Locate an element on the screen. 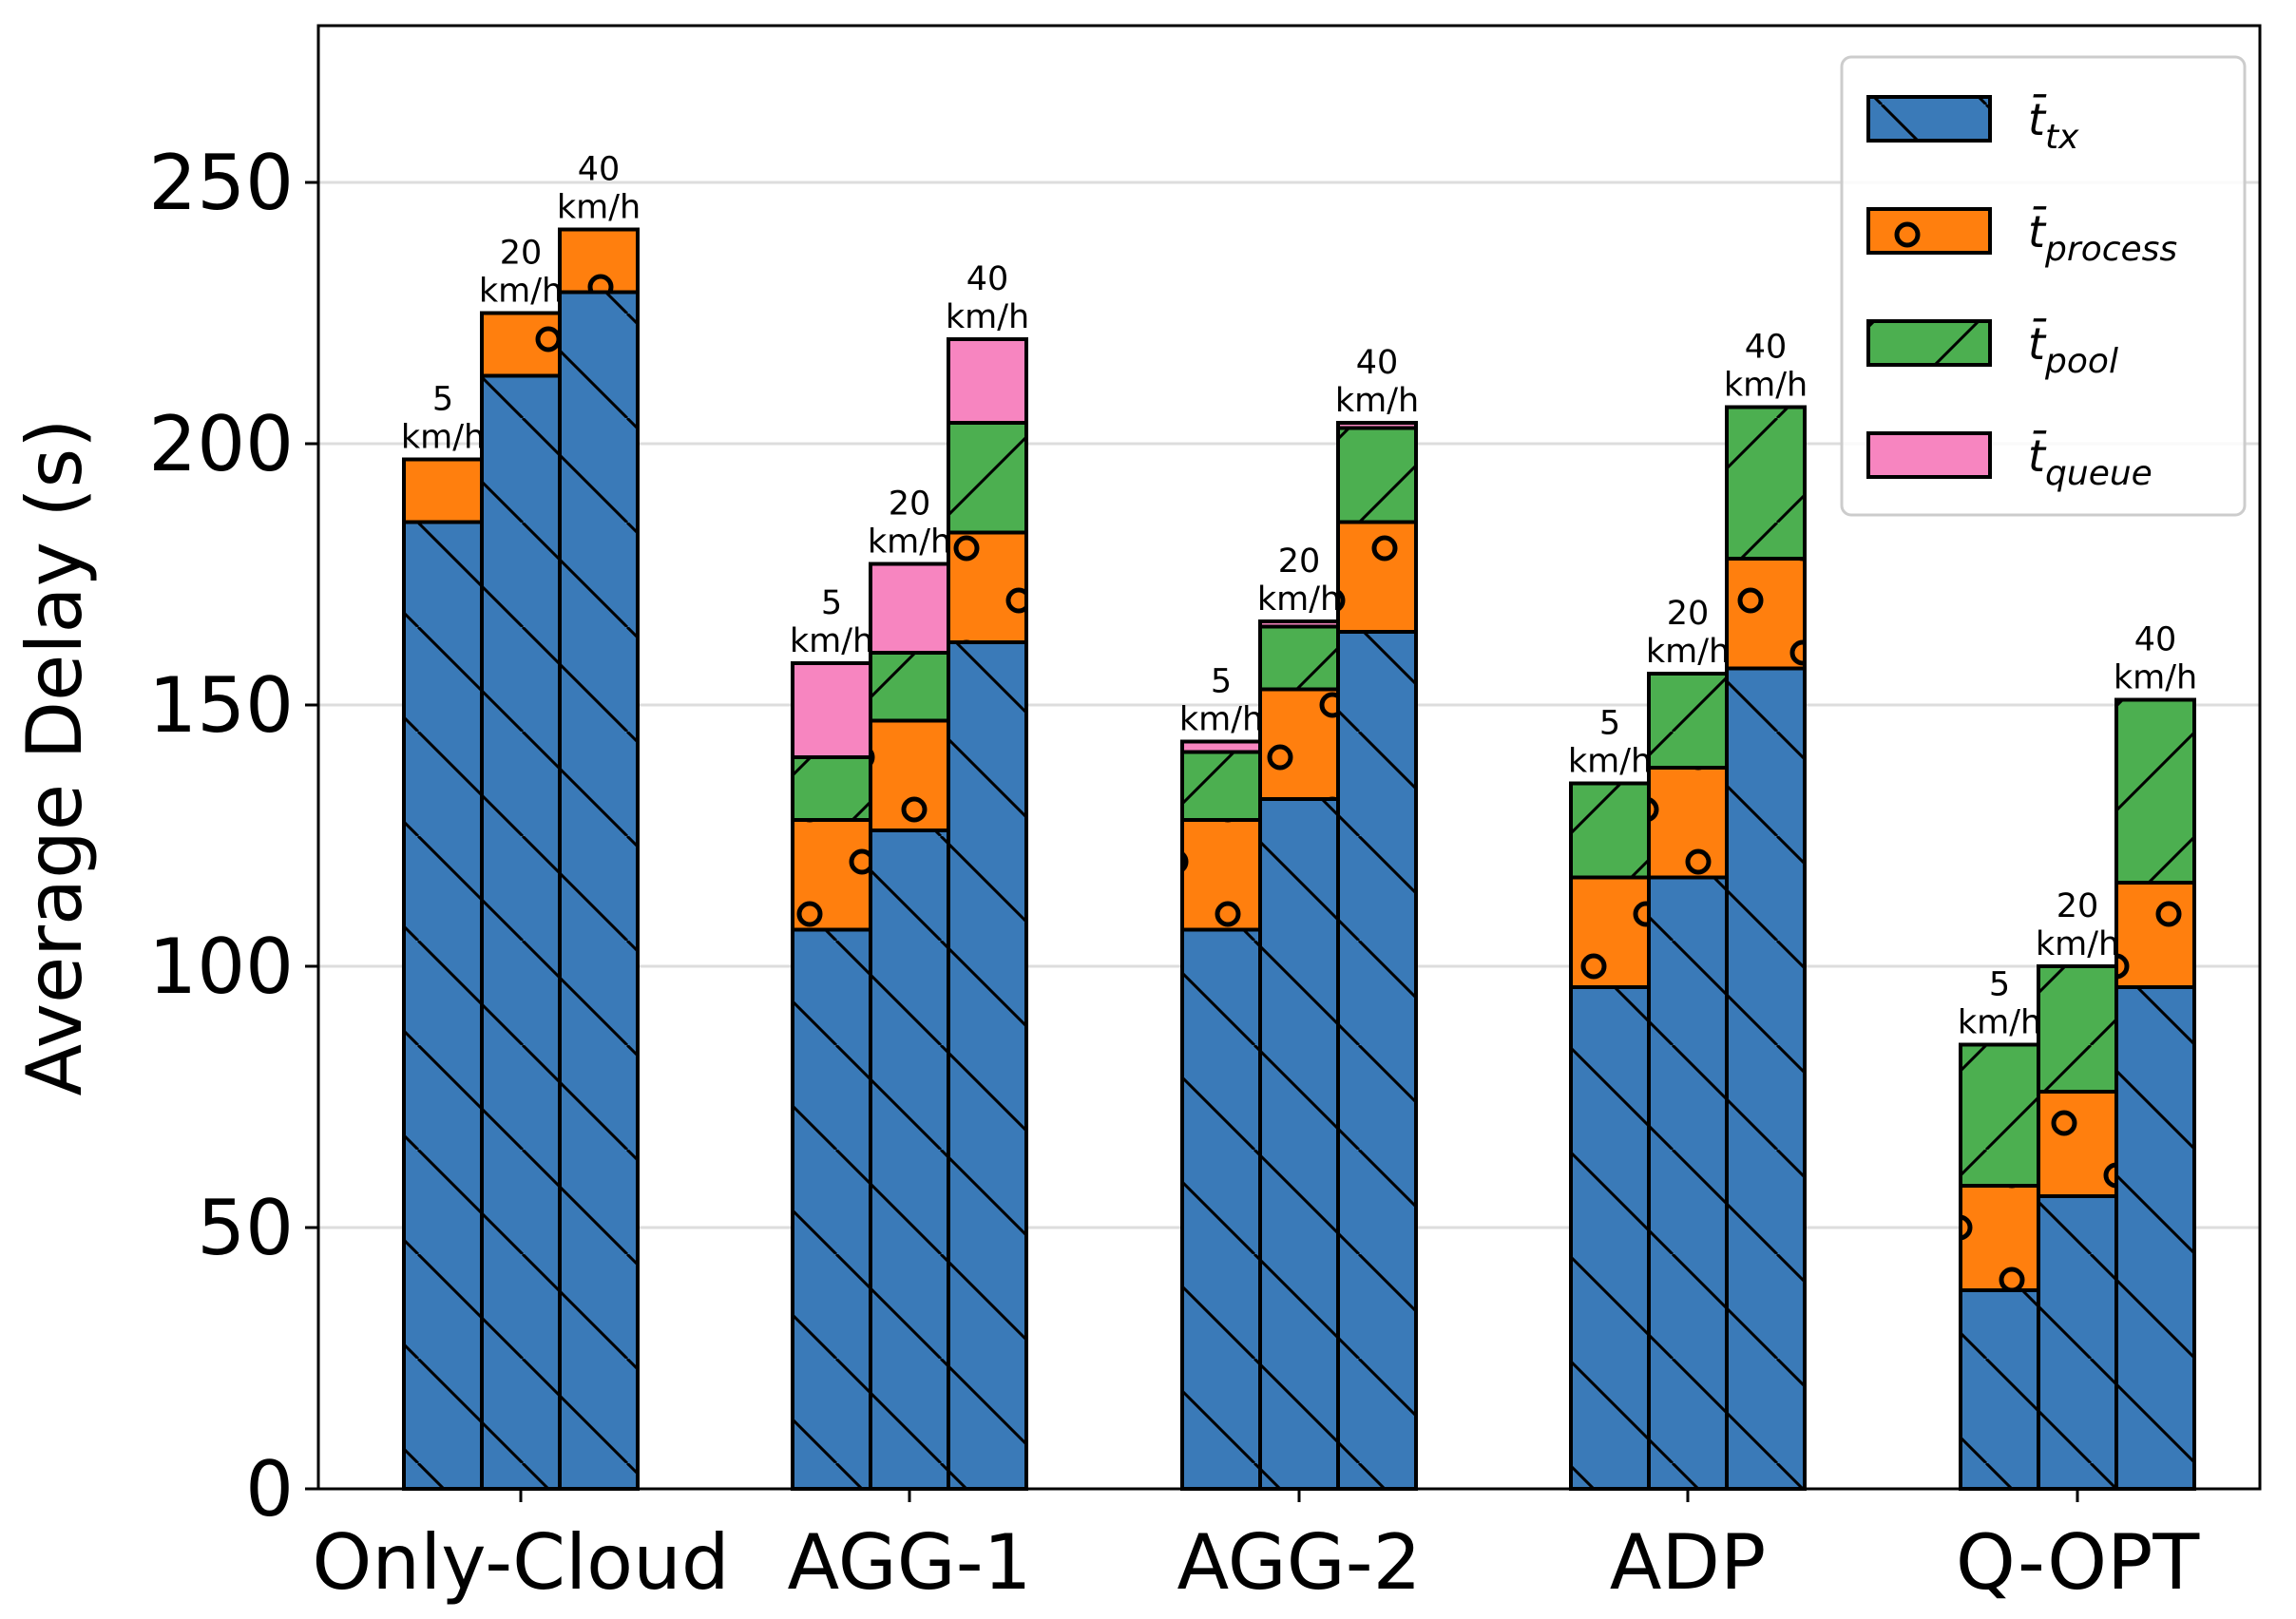 The width and height of the screenshot is (2296, 1619). x-tick-label: AGG-2 is located at coordinates (1299, 1562).